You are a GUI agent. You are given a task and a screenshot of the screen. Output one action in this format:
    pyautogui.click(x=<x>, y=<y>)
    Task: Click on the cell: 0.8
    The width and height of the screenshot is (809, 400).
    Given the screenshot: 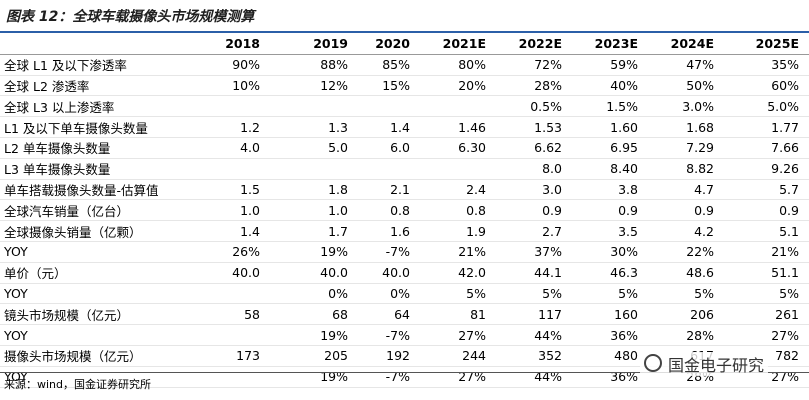 What is the action you would take?
    pyautogui.click(x=389, y=210)
    